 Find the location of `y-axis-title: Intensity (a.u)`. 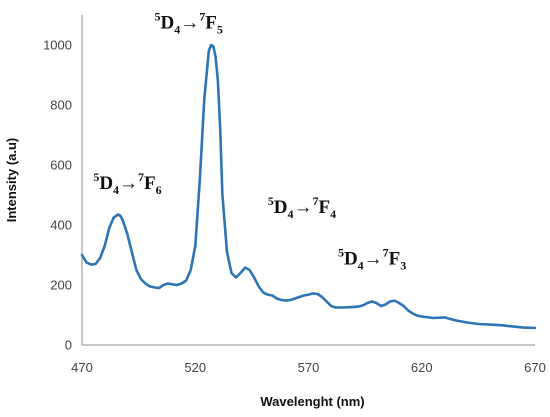

y-axis-title: Intensity (a.u) is located at coordinates (11, 180).